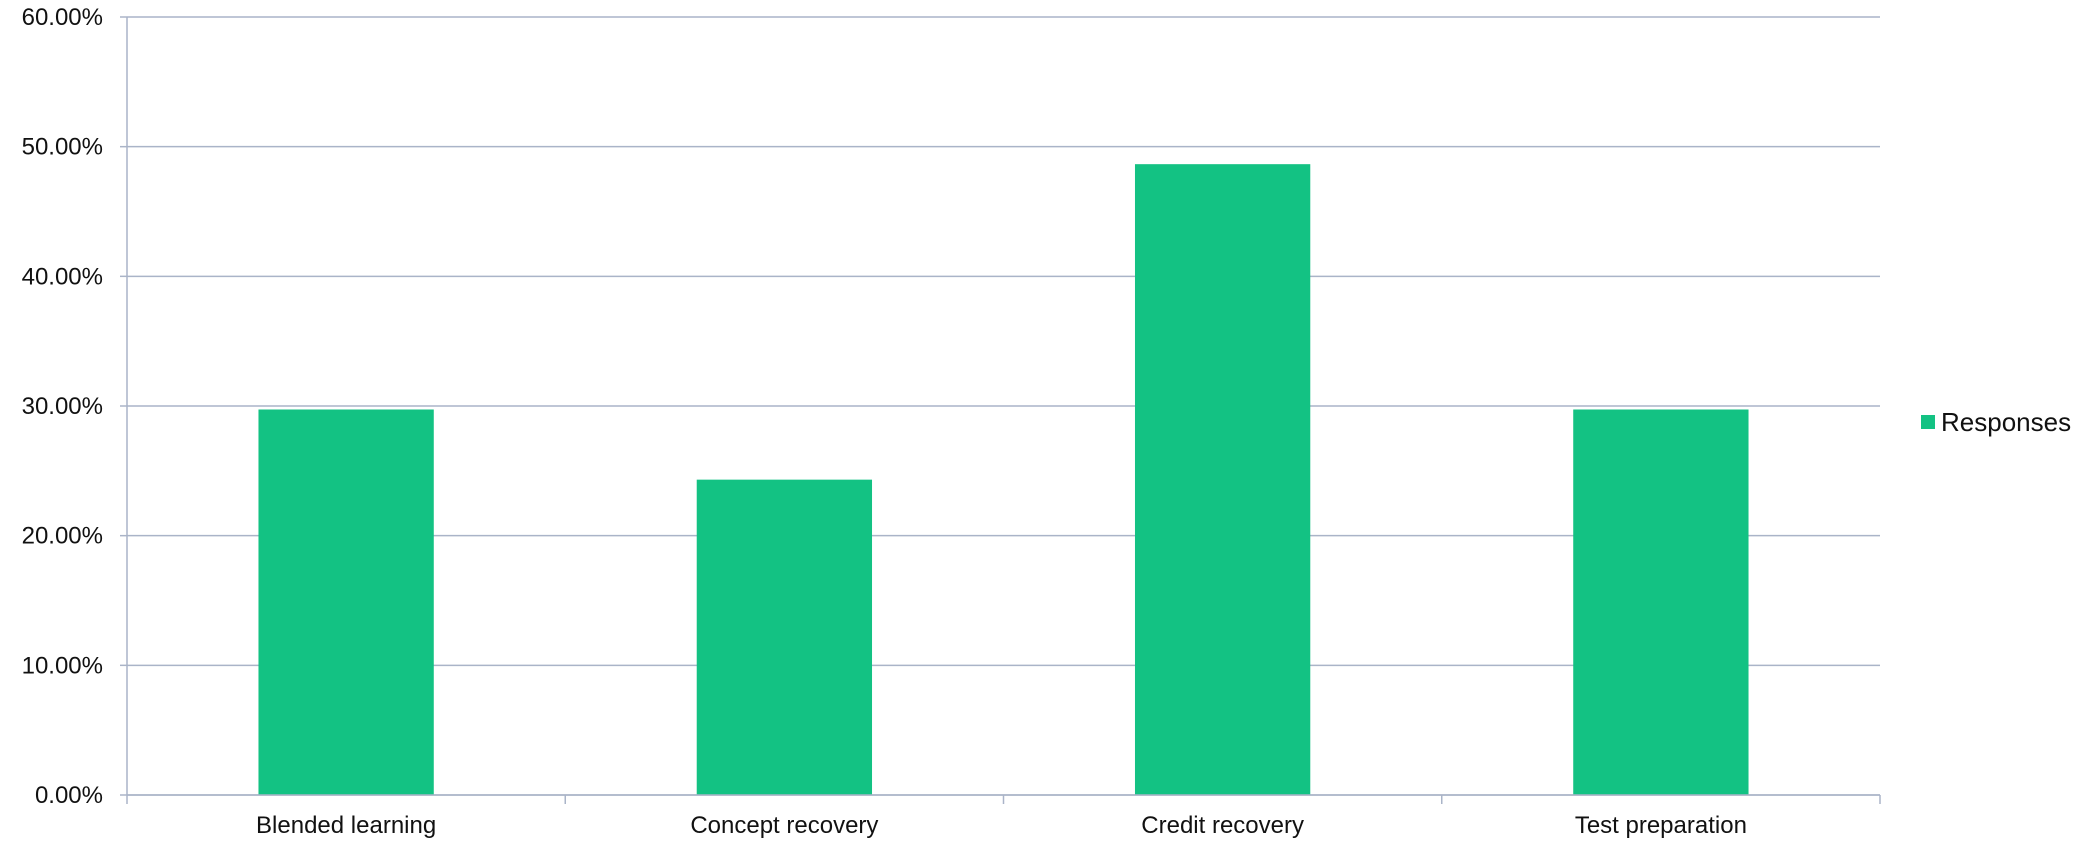 Image resolution: width=2087 pixels, height=844 pixels. Describe the element at coordinates (784, 637) in the screenshot. I see `bar-concept-recovery` at that location.